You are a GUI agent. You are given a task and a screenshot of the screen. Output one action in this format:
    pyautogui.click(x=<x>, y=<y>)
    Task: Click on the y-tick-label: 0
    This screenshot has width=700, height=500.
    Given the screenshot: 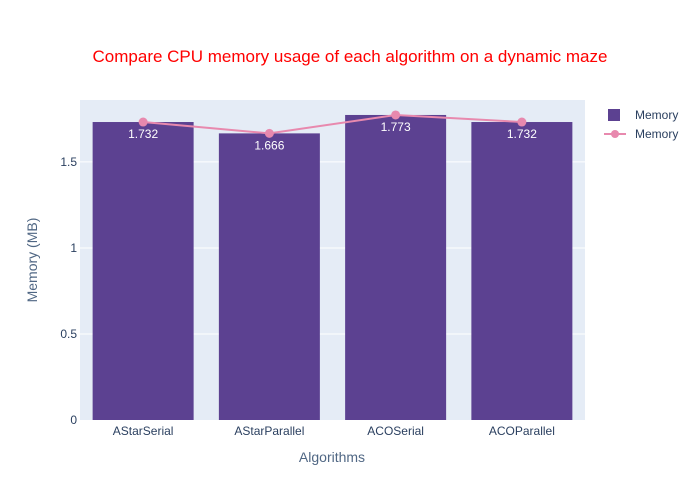 What is the action you would take?
    pyautogui.click(x=73, y=420)
    